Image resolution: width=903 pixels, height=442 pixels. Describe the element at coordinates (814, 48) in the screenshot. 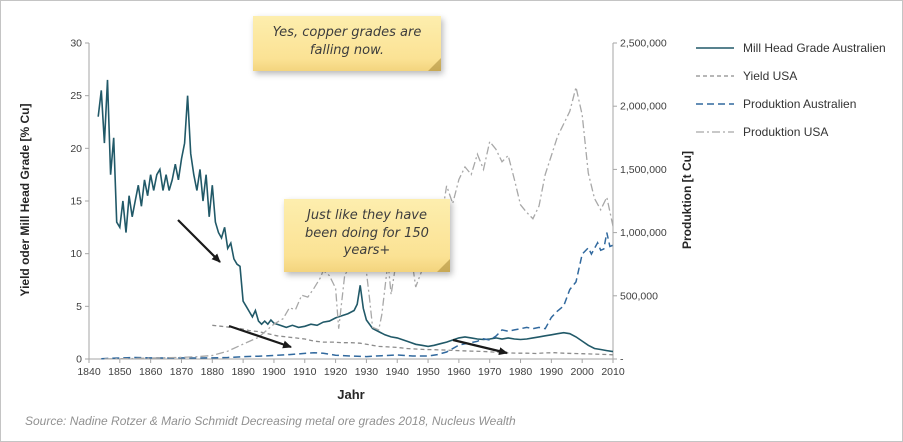

I see `legend-label: Mill Head Grade Australien` at that location.